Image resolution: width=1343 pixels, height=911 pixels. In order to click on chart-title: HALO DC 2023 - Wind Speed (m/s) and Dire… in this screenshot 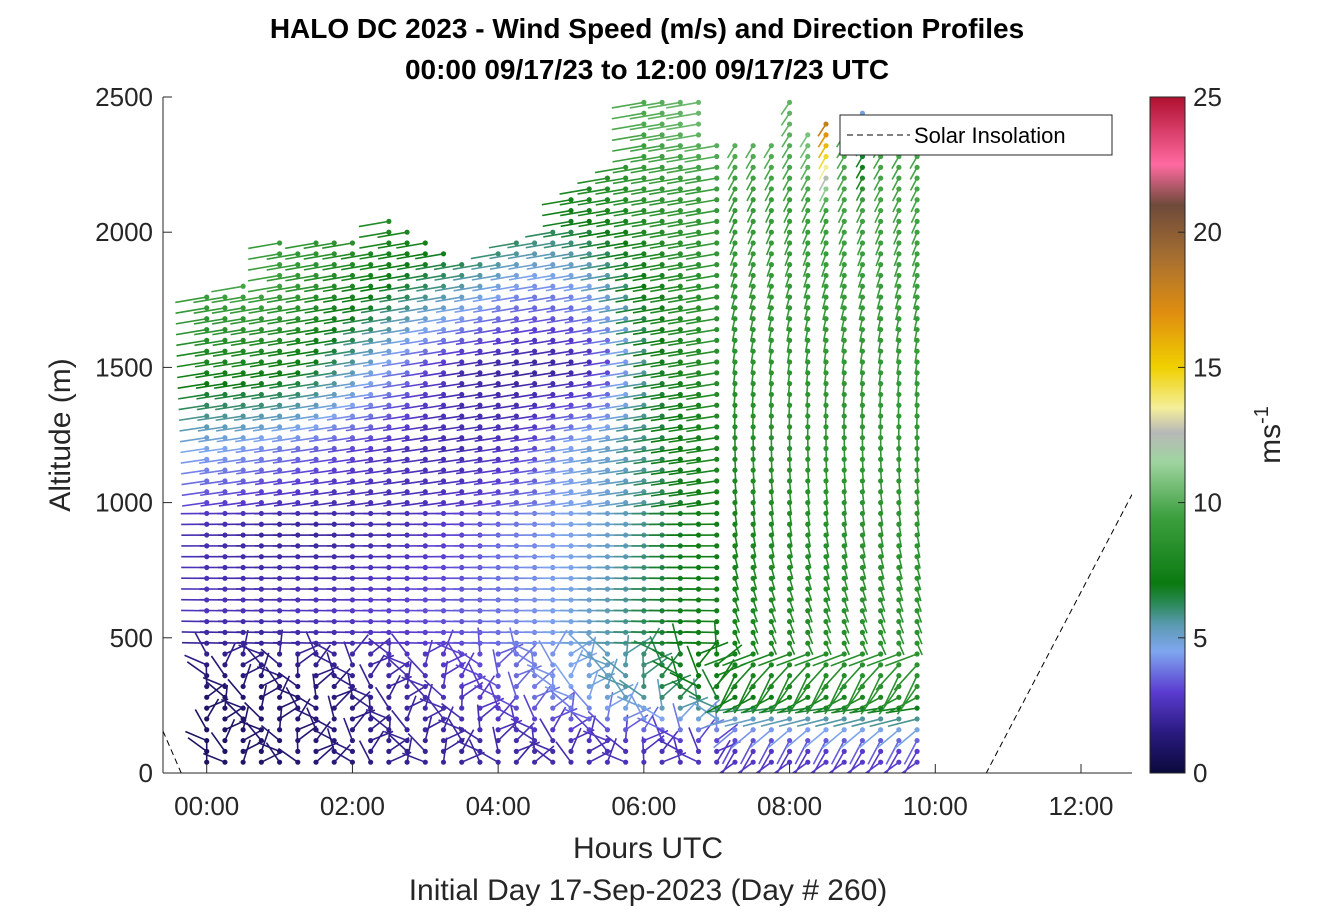, I will do `click(647, 28)`.